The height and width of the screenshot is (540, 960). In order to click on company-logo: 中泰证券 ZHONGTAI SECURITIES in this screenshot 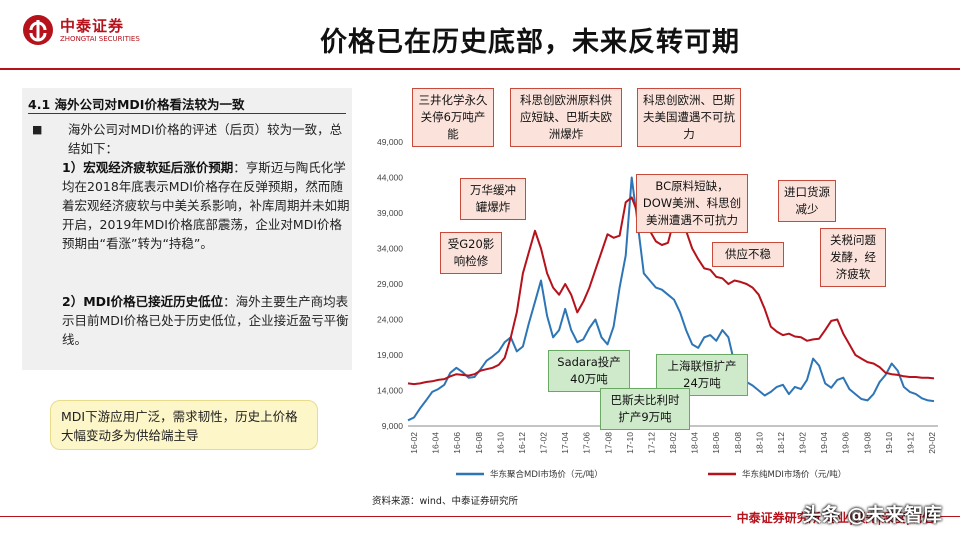, I will do `click(81, 30)`.